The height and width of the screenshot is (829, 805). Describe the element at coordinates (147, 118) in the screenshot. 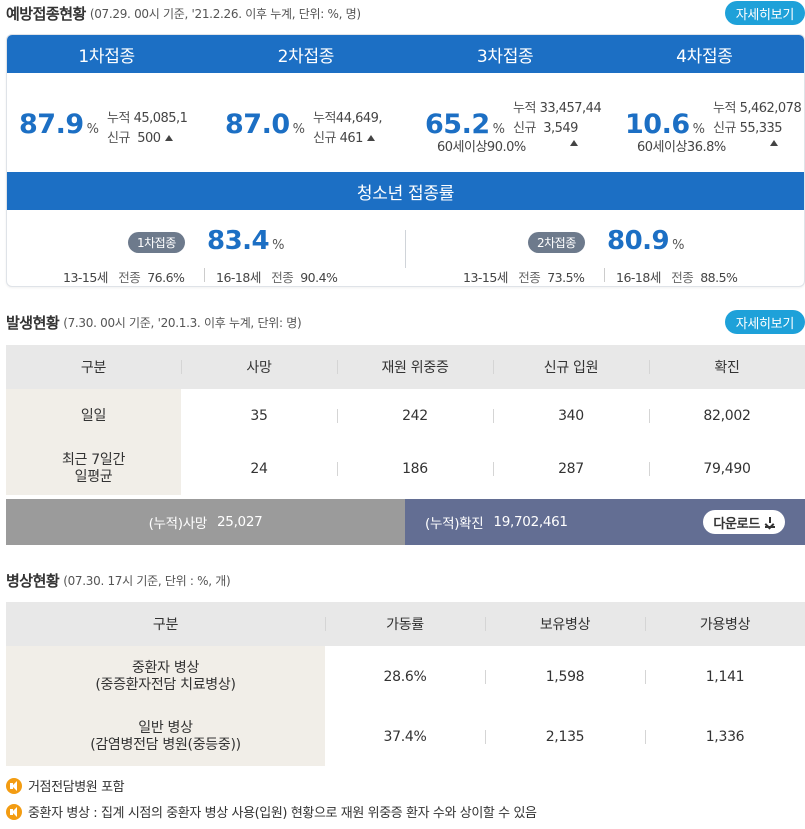

I see `dose-1-cumulative: 누적 45,085,1` at that location.